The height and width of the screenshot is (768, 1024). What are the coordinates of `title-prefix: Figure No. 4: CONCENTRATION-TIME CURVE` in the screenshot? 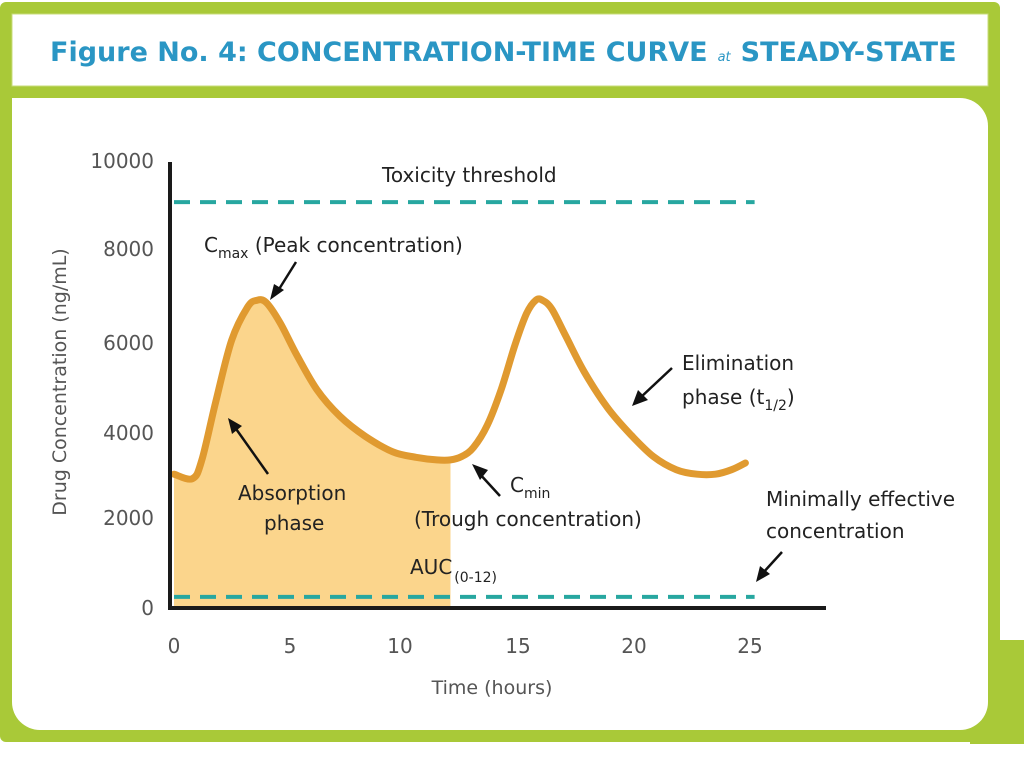 It's located at (379, 52).